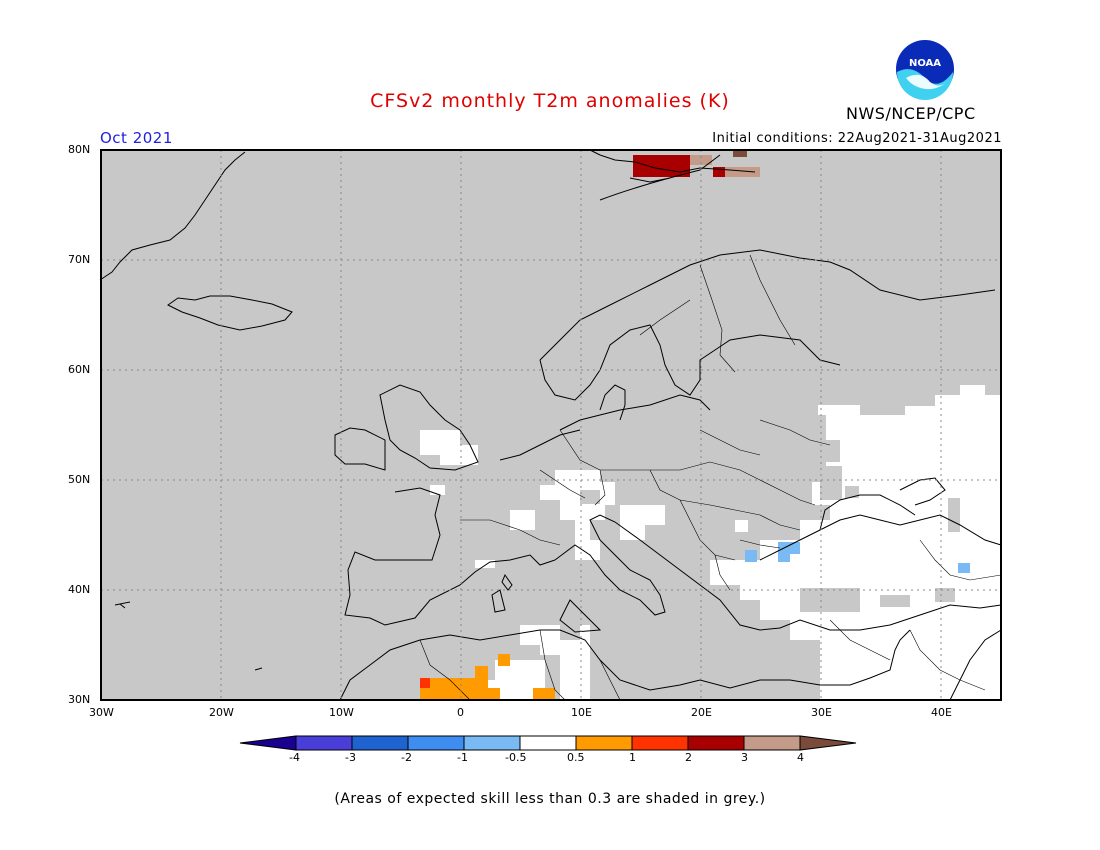 The width and height of the screenshot is (1100, 850). What do you see at coordinates (740, 153) in the screenshot?
I see `warm-anomaly-brown` at bounding box center [740, 153].